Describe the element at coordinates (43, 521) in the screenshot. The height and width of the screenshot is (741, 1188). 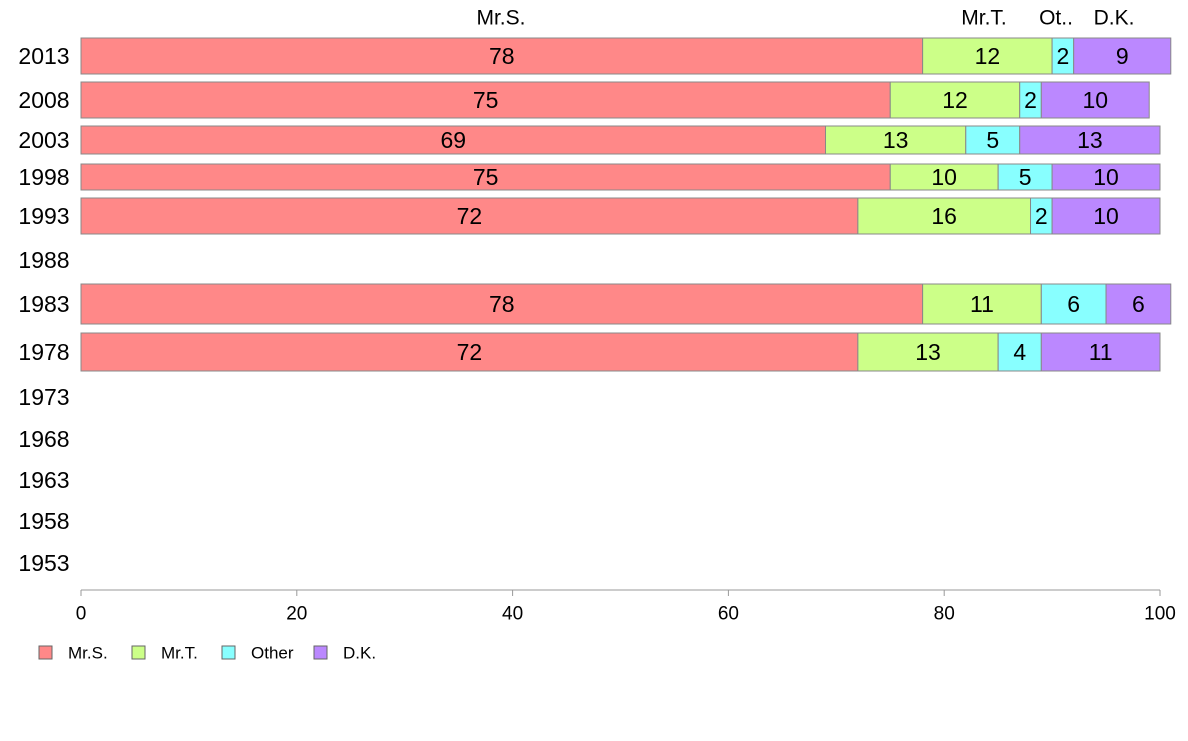
I see `y-tick-label-1958: 1958` at that location.